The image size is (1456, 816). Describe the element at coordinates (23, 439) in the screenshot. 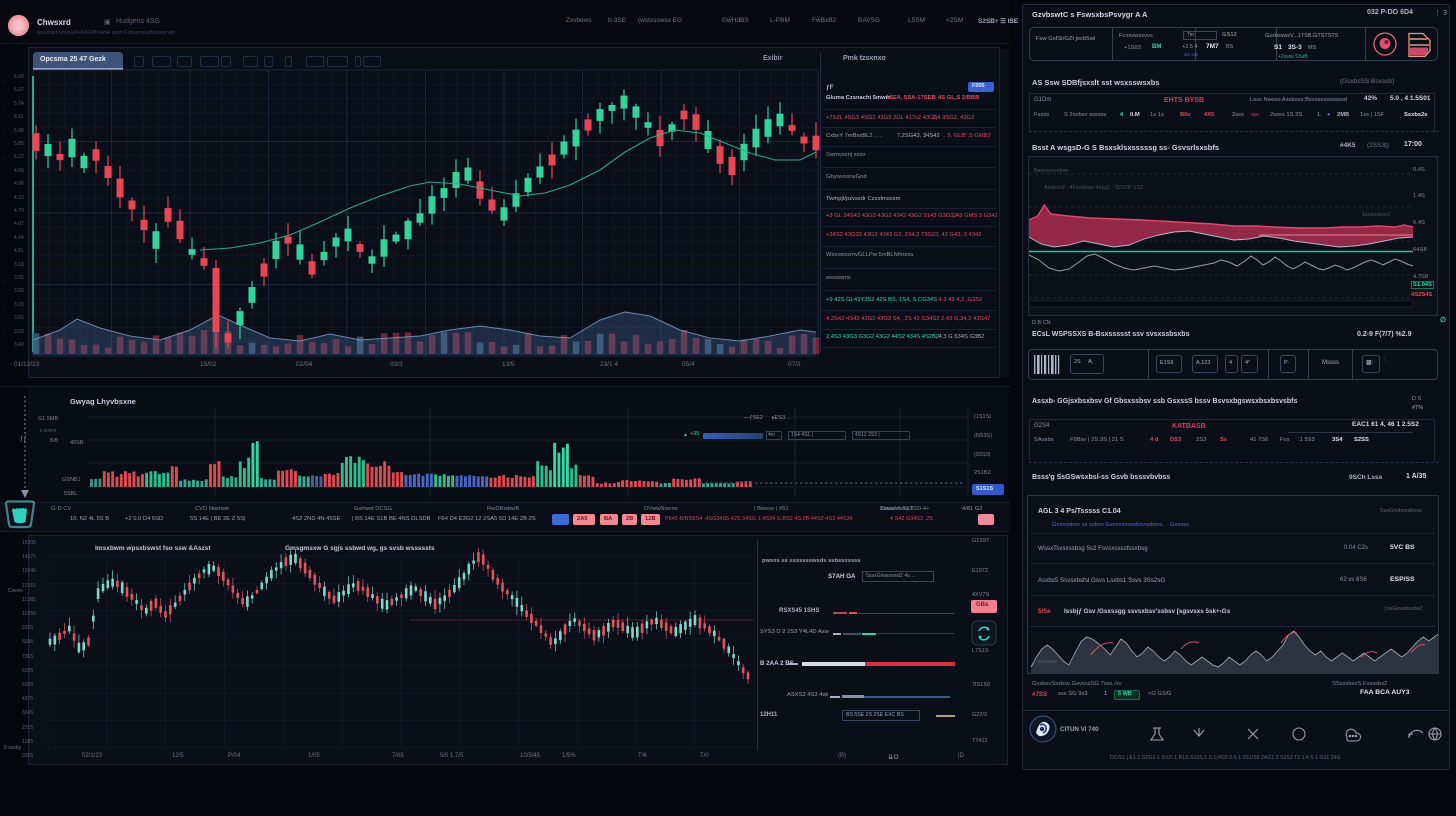

I see `svg-text: ƒƒ` at that location.